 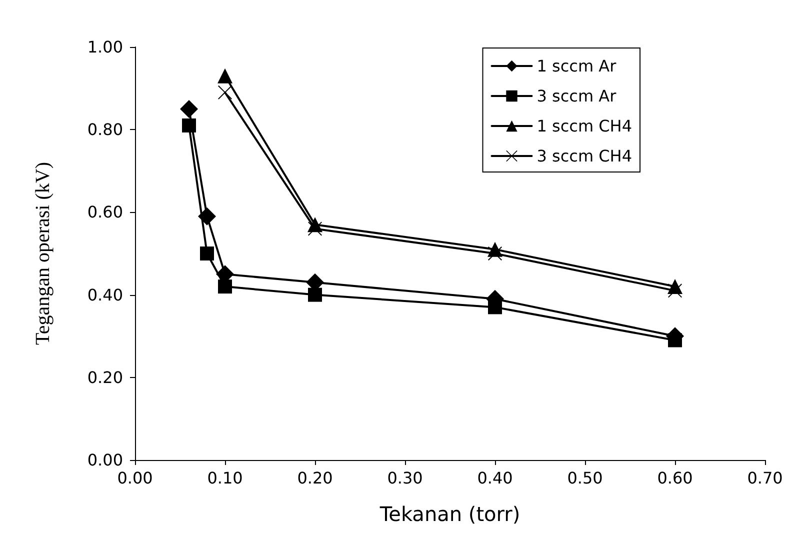 I want to click on y-tick-label: 0.40, so click(x=105, y=294).